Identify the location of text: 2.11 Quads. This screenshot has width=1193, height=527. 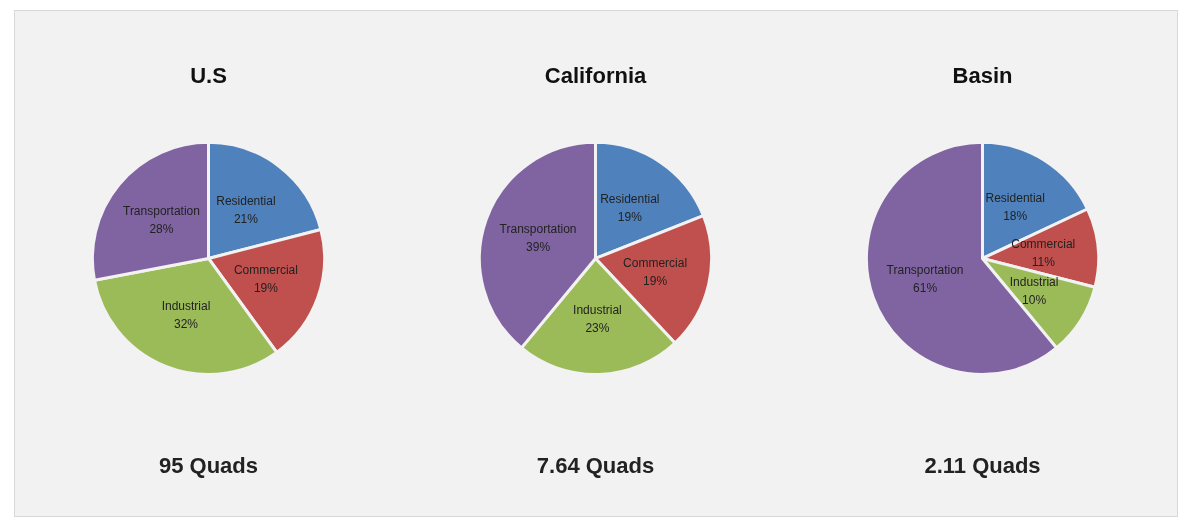
(982, 465).